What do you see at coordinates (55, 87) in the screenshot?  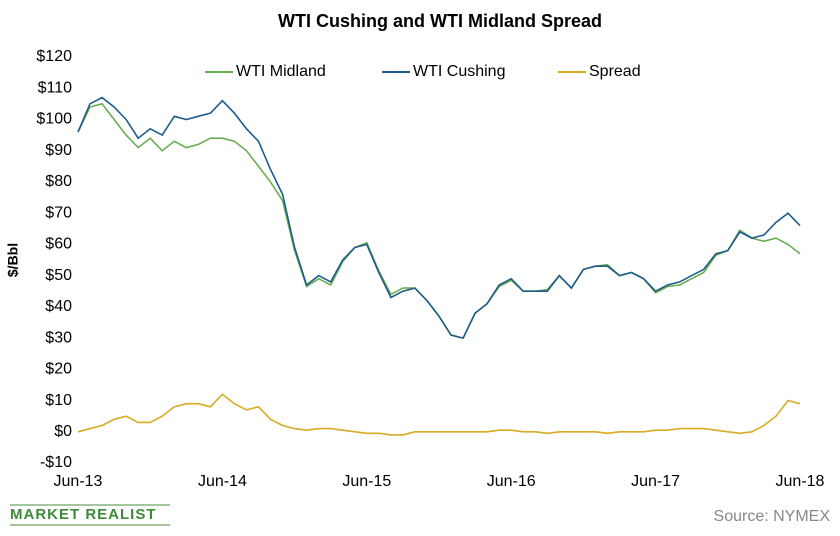 I see `y-tick-label: $110` at bounding box center [55, 87].